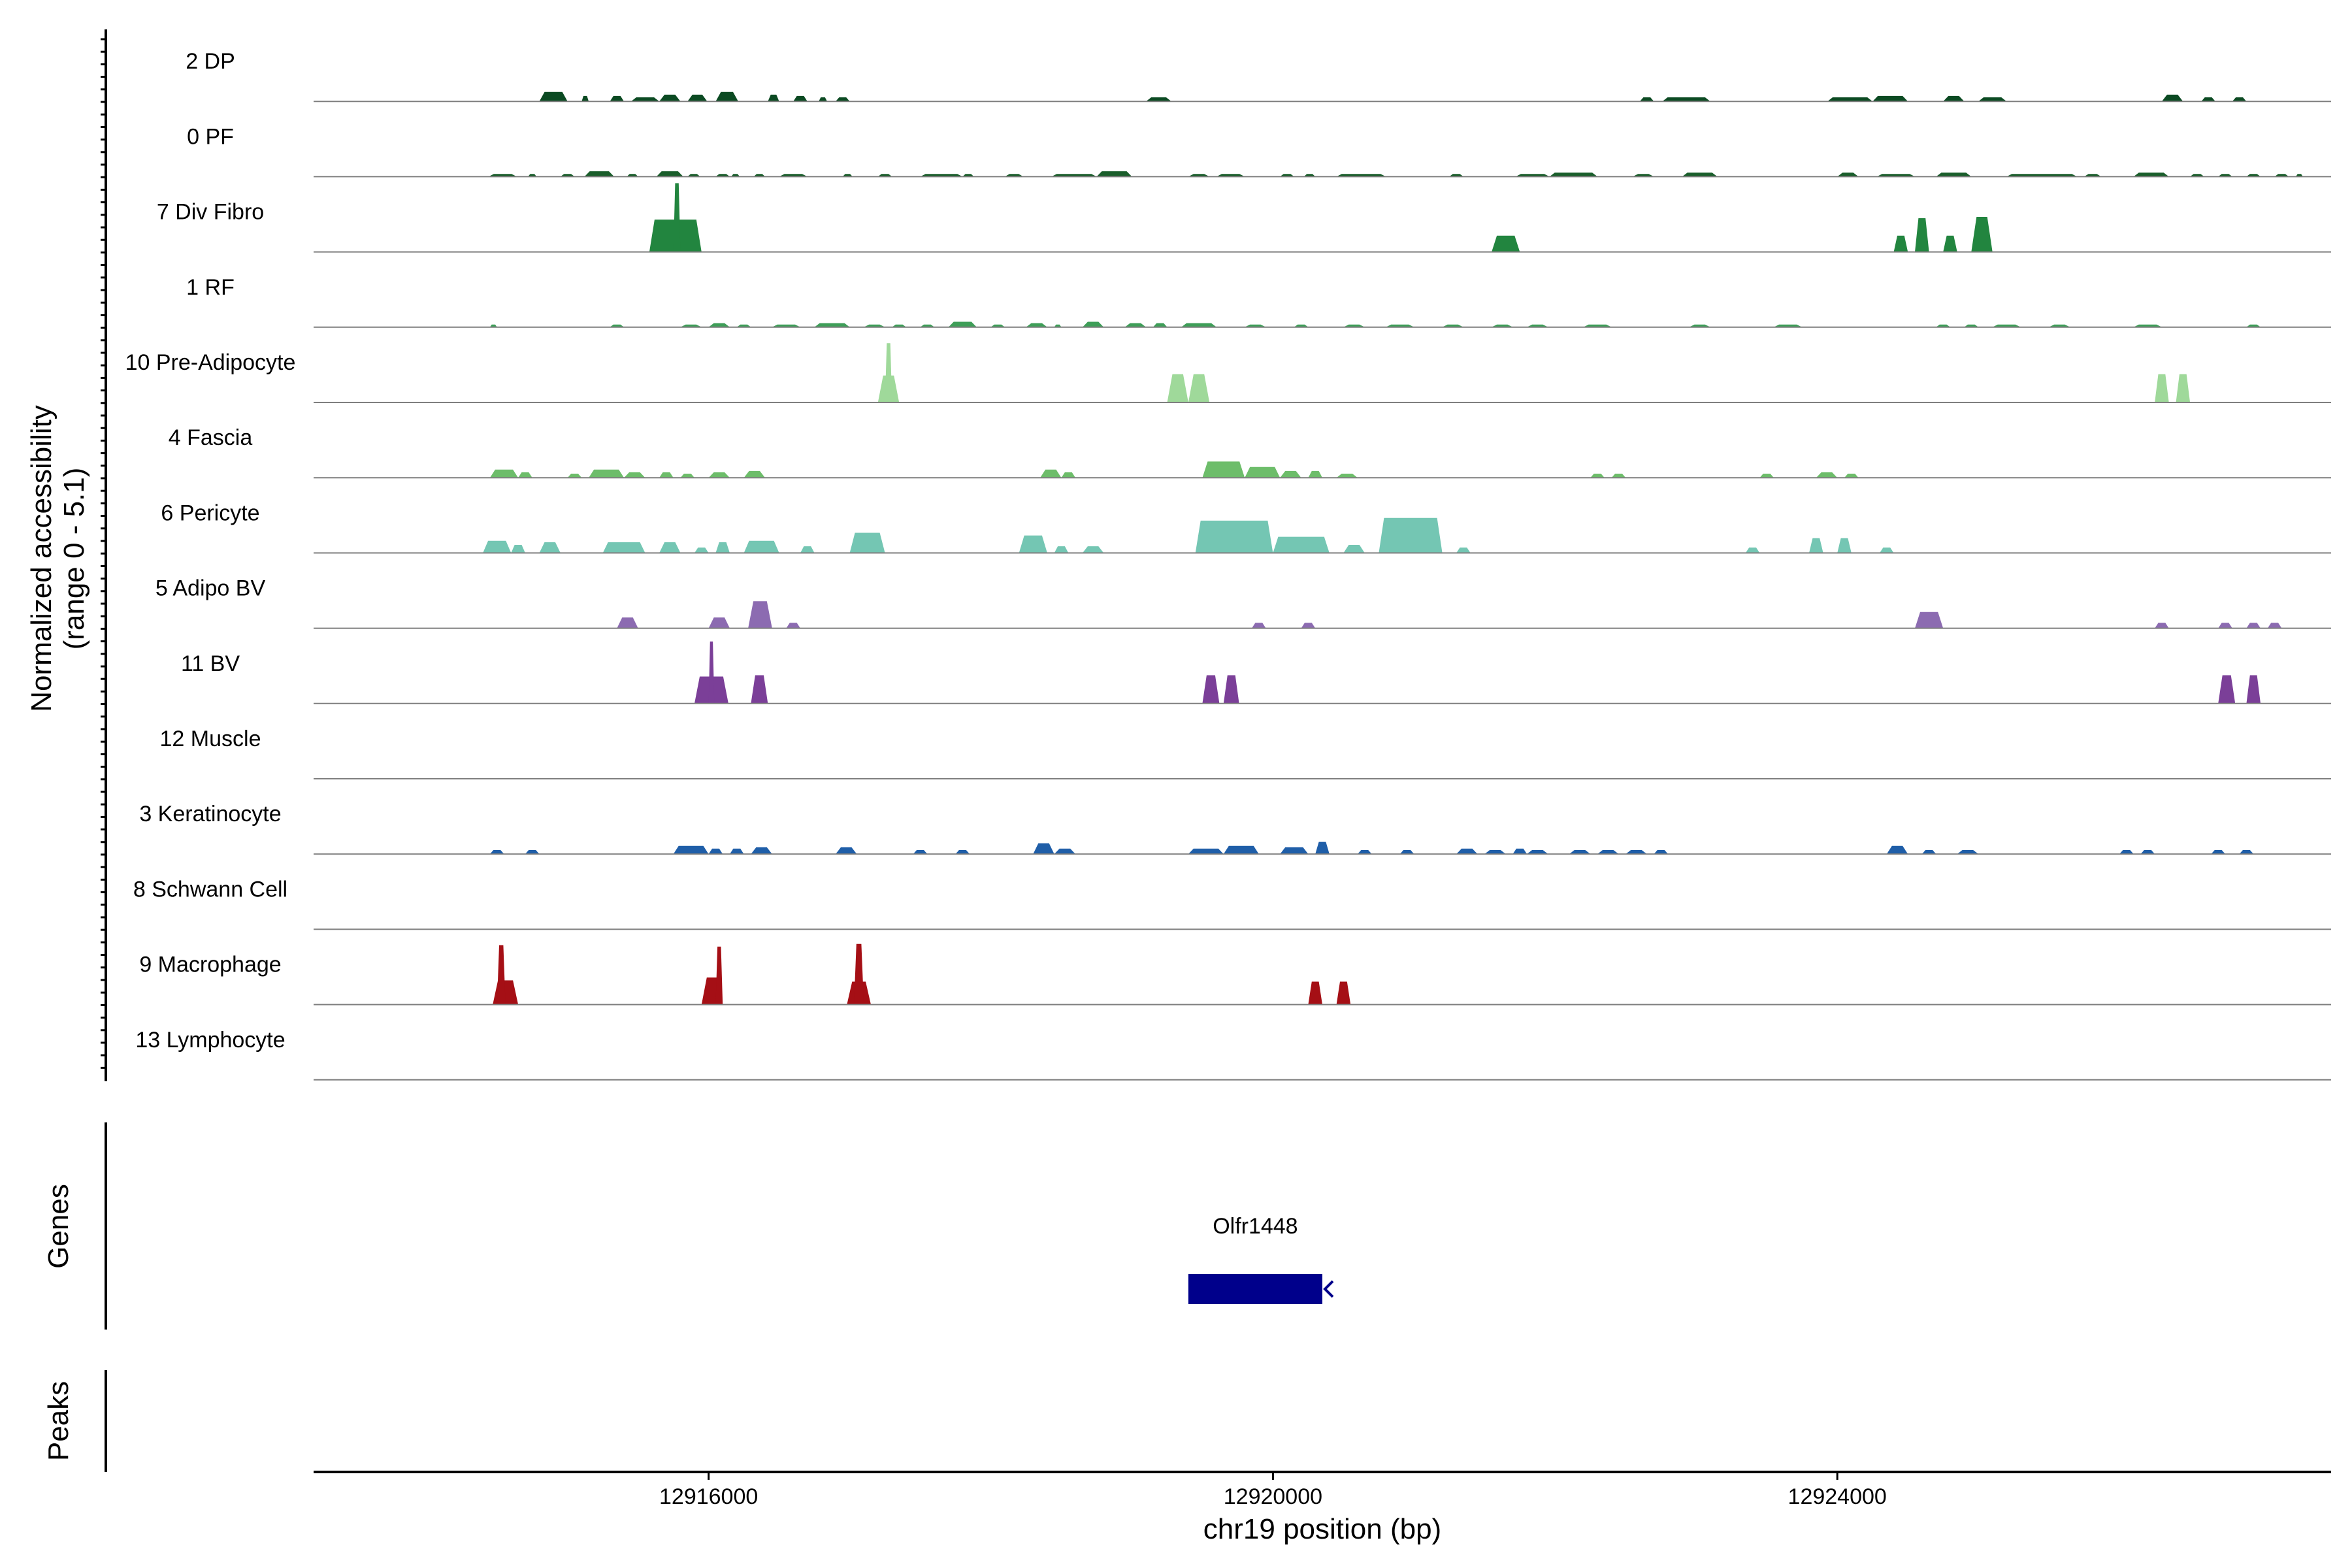  I want to click on x-axis-label: chr19 position (bp), so click(1322, 1529).